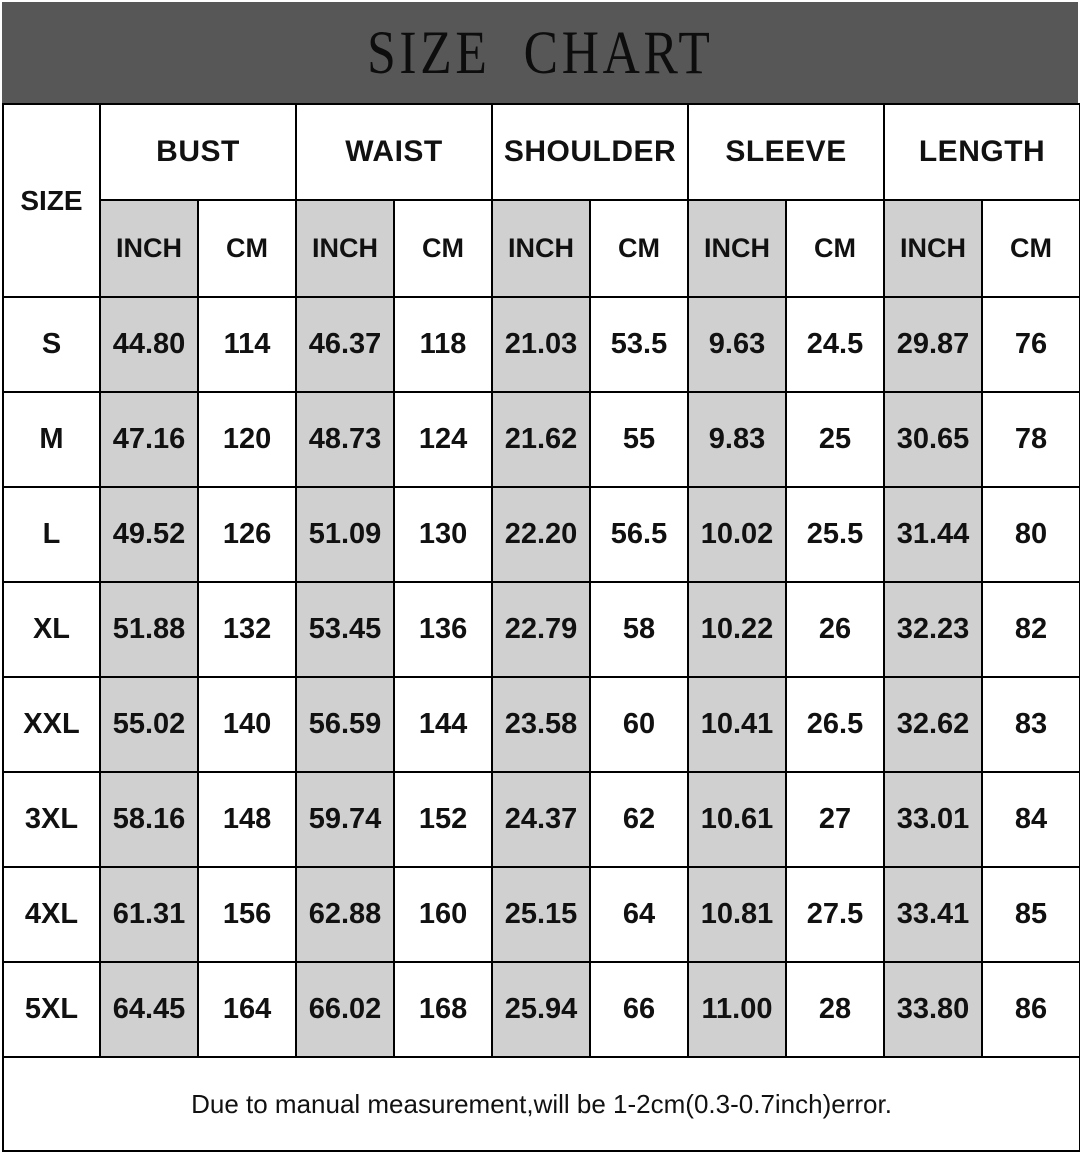 The image size is (1080, 1152). I want to click on cell-length-cm: 85, so click(1030, 914).